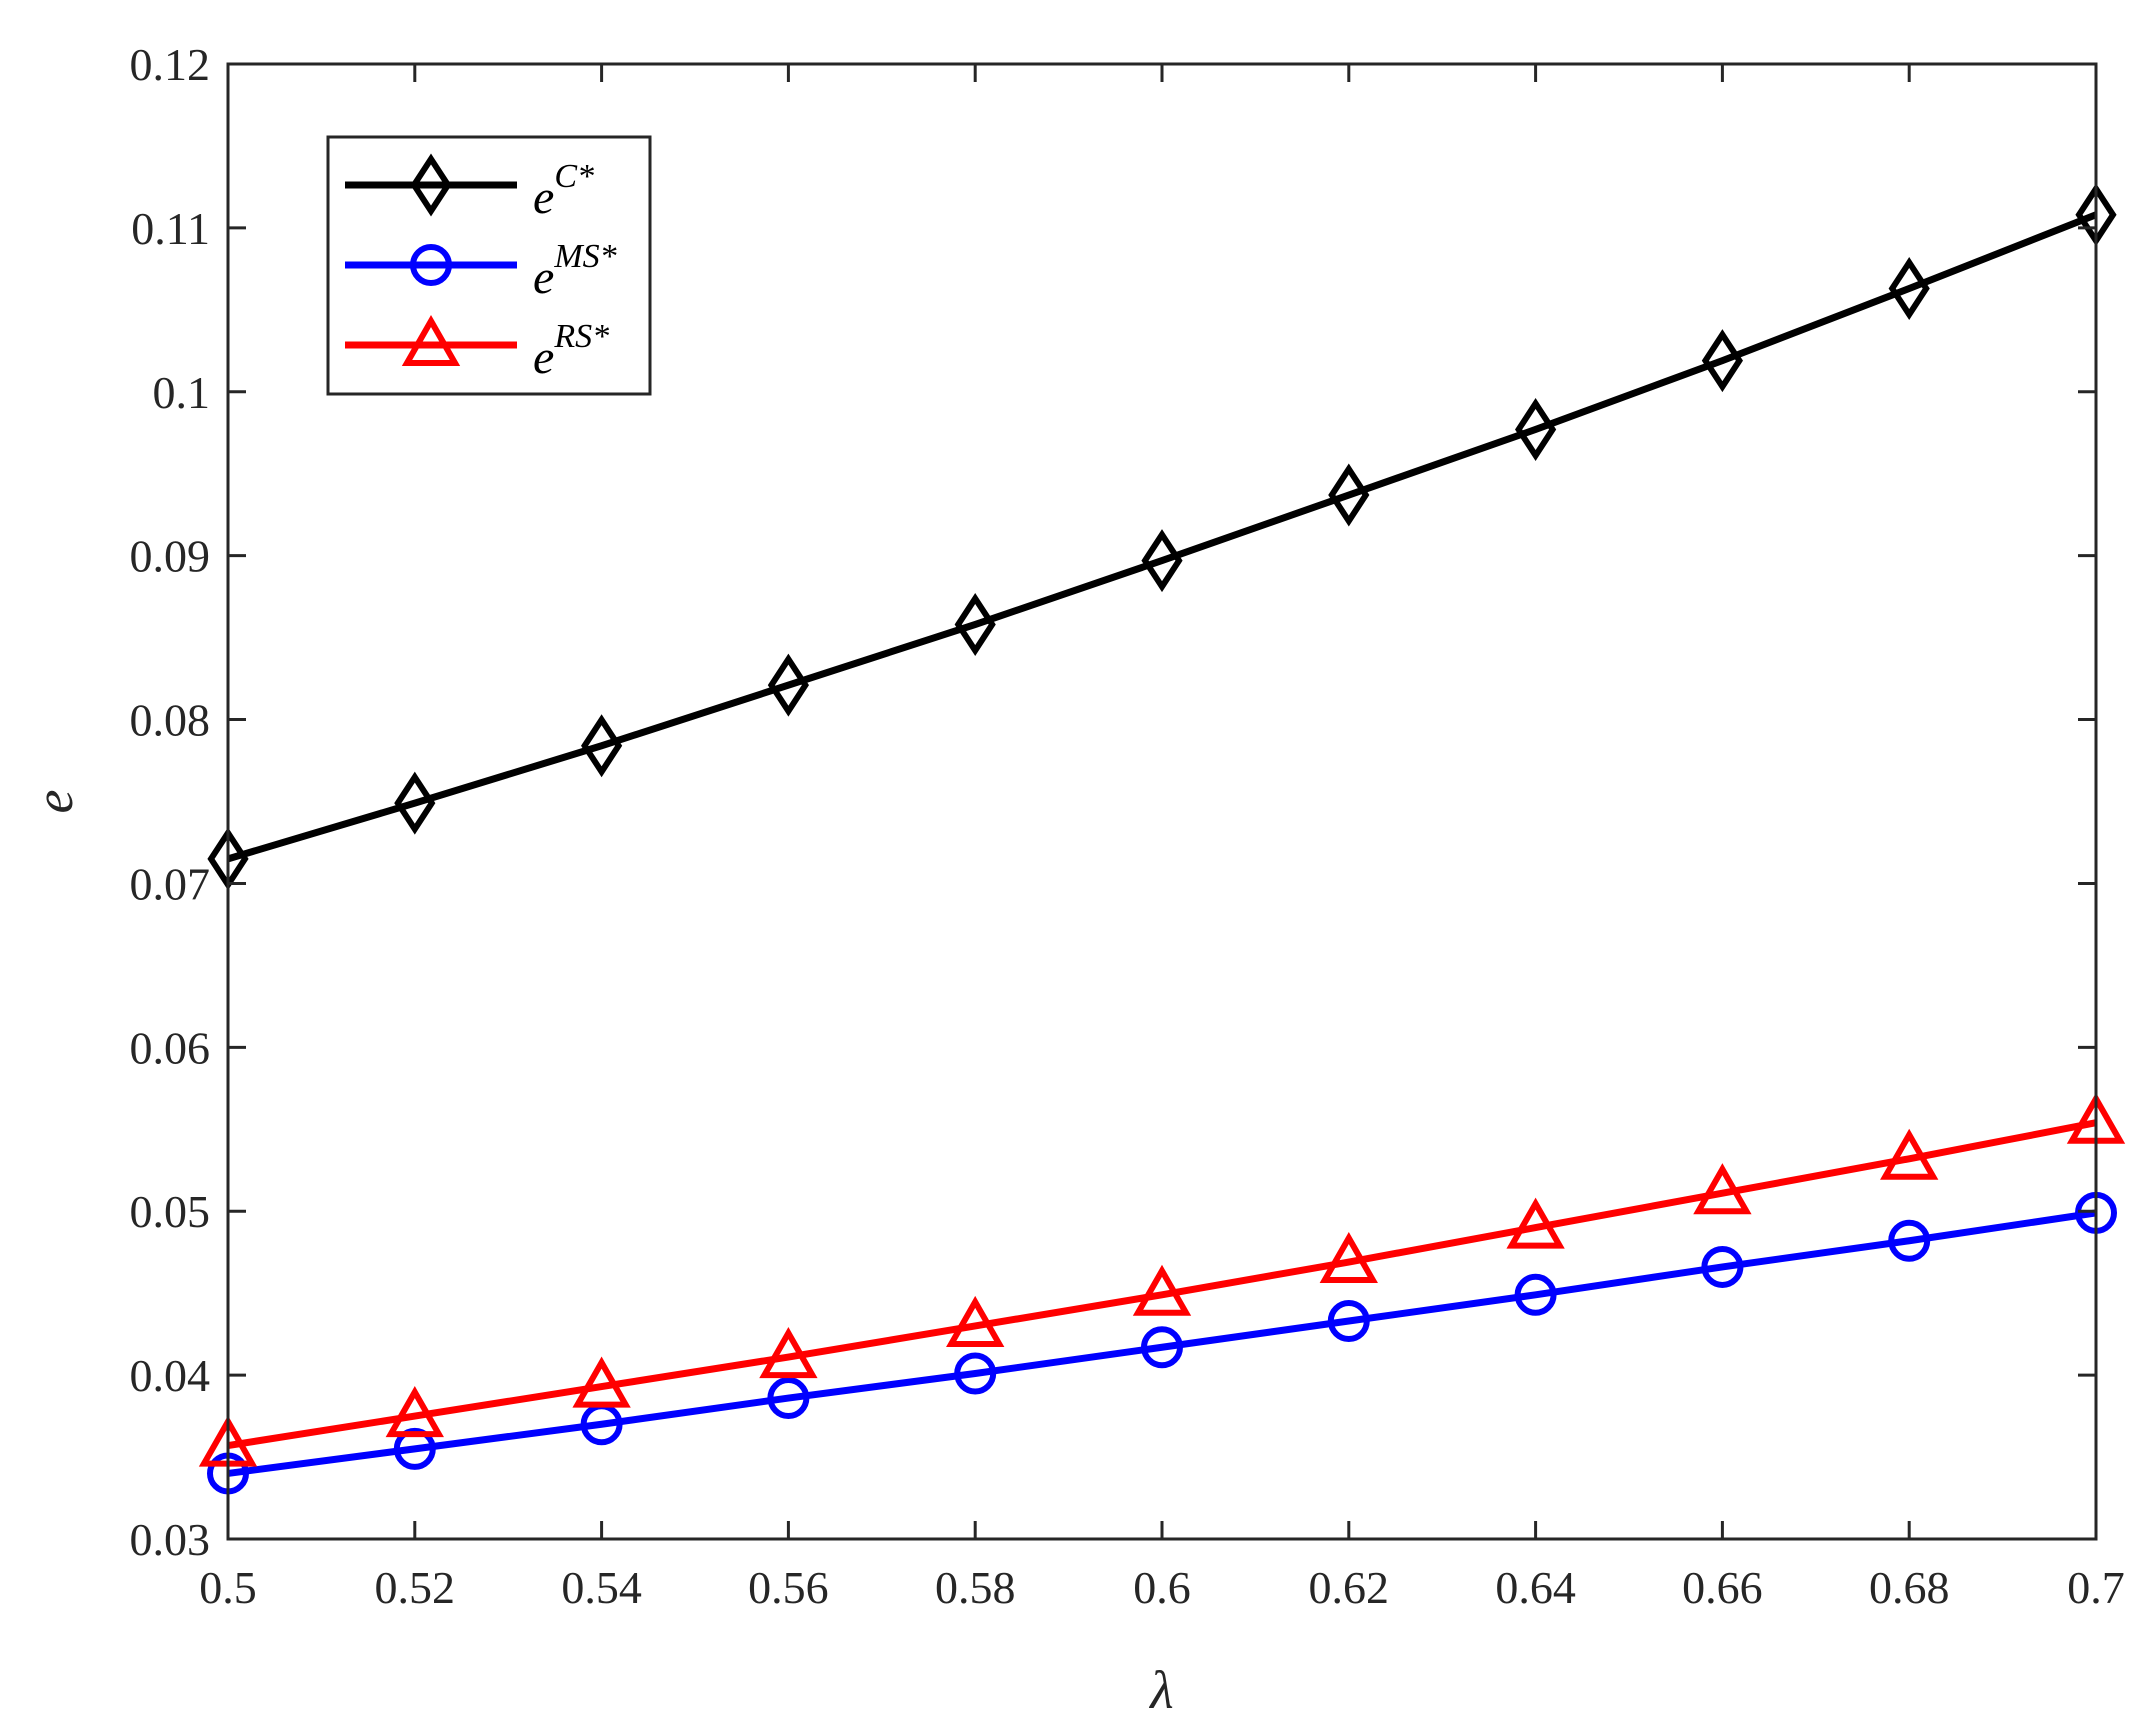  I want to click on legend-label-superscript: C*, so click(574, 176).